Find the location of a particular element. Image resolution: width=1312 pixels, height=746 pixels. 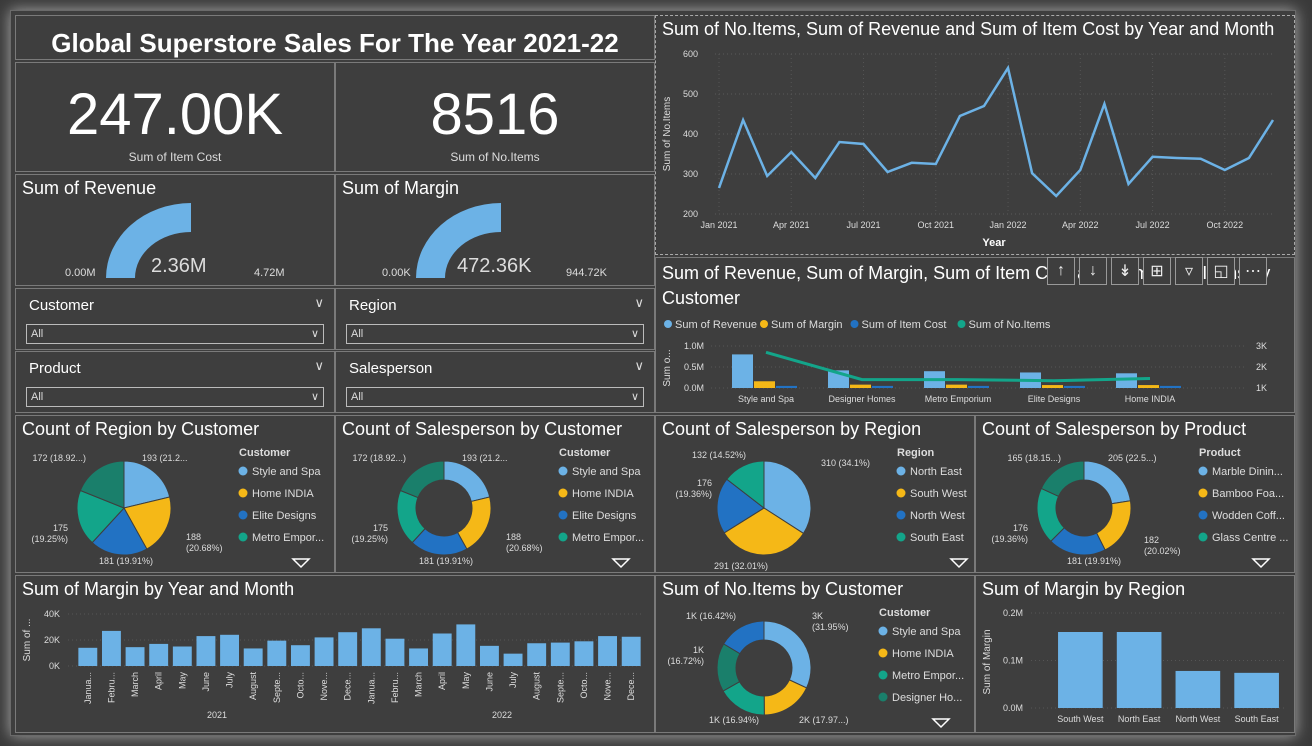

visual-header-toolbar: ↑ ↓ ↡ ⊞ ▿ ◱ ⋯ is located at coordinates (1157, 271).